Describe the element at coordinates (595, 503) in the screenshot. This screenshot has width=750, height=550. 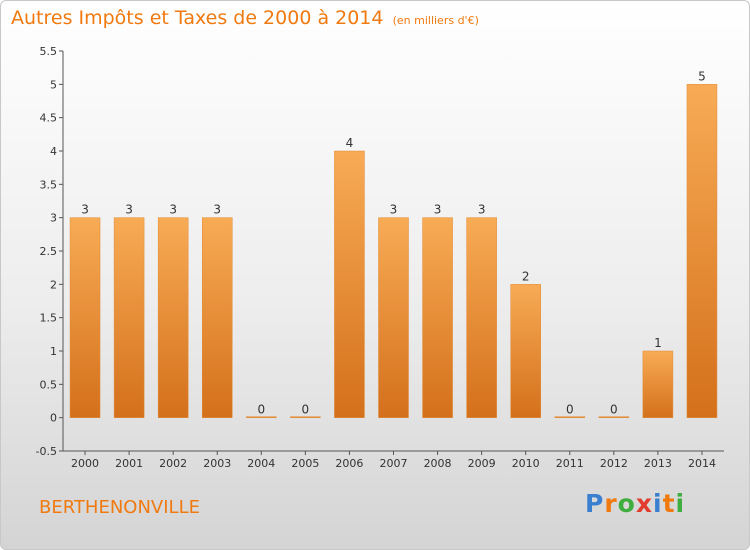
I see `logo-letter: P` at that location.